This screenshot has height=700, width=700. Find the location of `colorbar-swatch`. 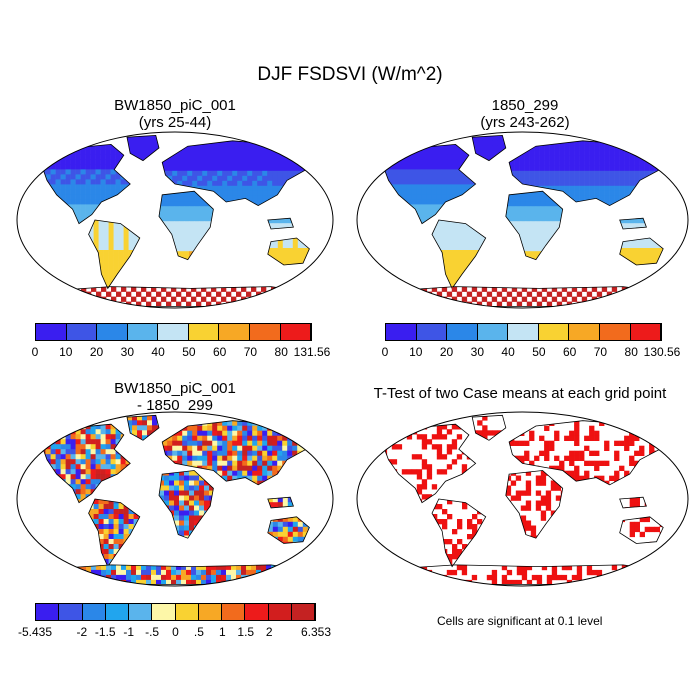

colorbar-swatch is located at coordinates (112, 332).